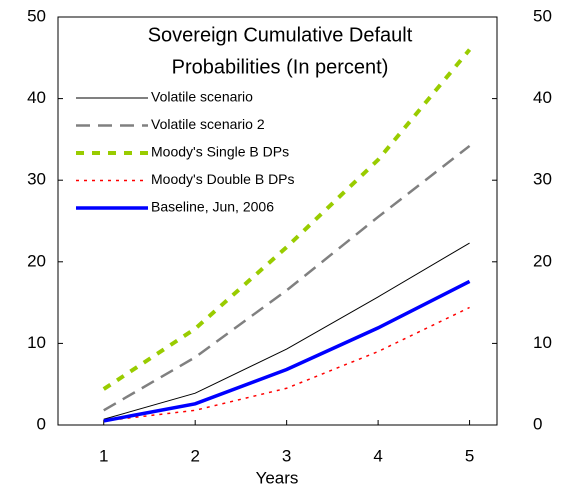  I want to click on y2-tick-label: 0, so click(537, 423).